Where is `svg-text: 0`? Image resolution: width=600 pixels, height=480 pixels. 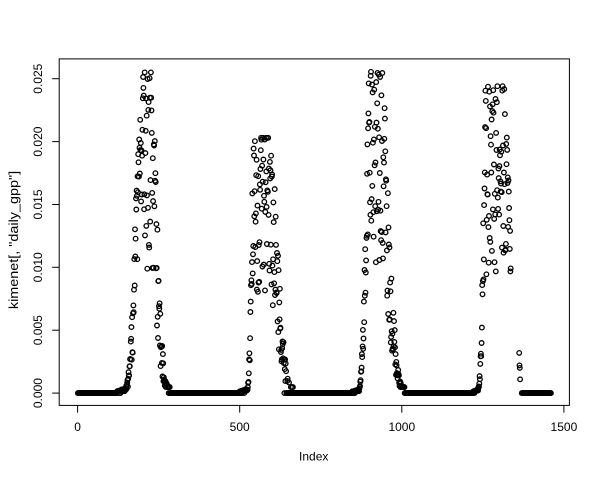 svg-text: 0 is located at coordinates (77, 427).